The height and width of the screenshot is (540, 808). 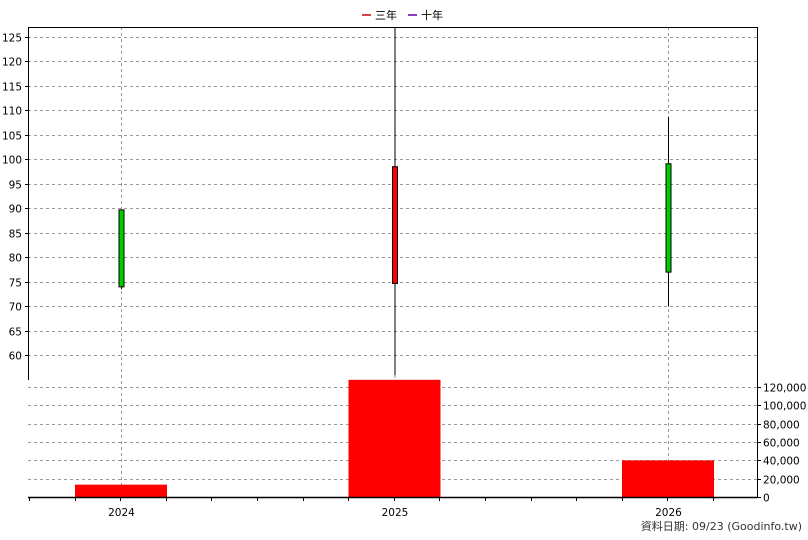 What do you see at coordinates (12, 137) in the screenshot?
I see `price-tick-label: 105` at bounding box center [12, 137].